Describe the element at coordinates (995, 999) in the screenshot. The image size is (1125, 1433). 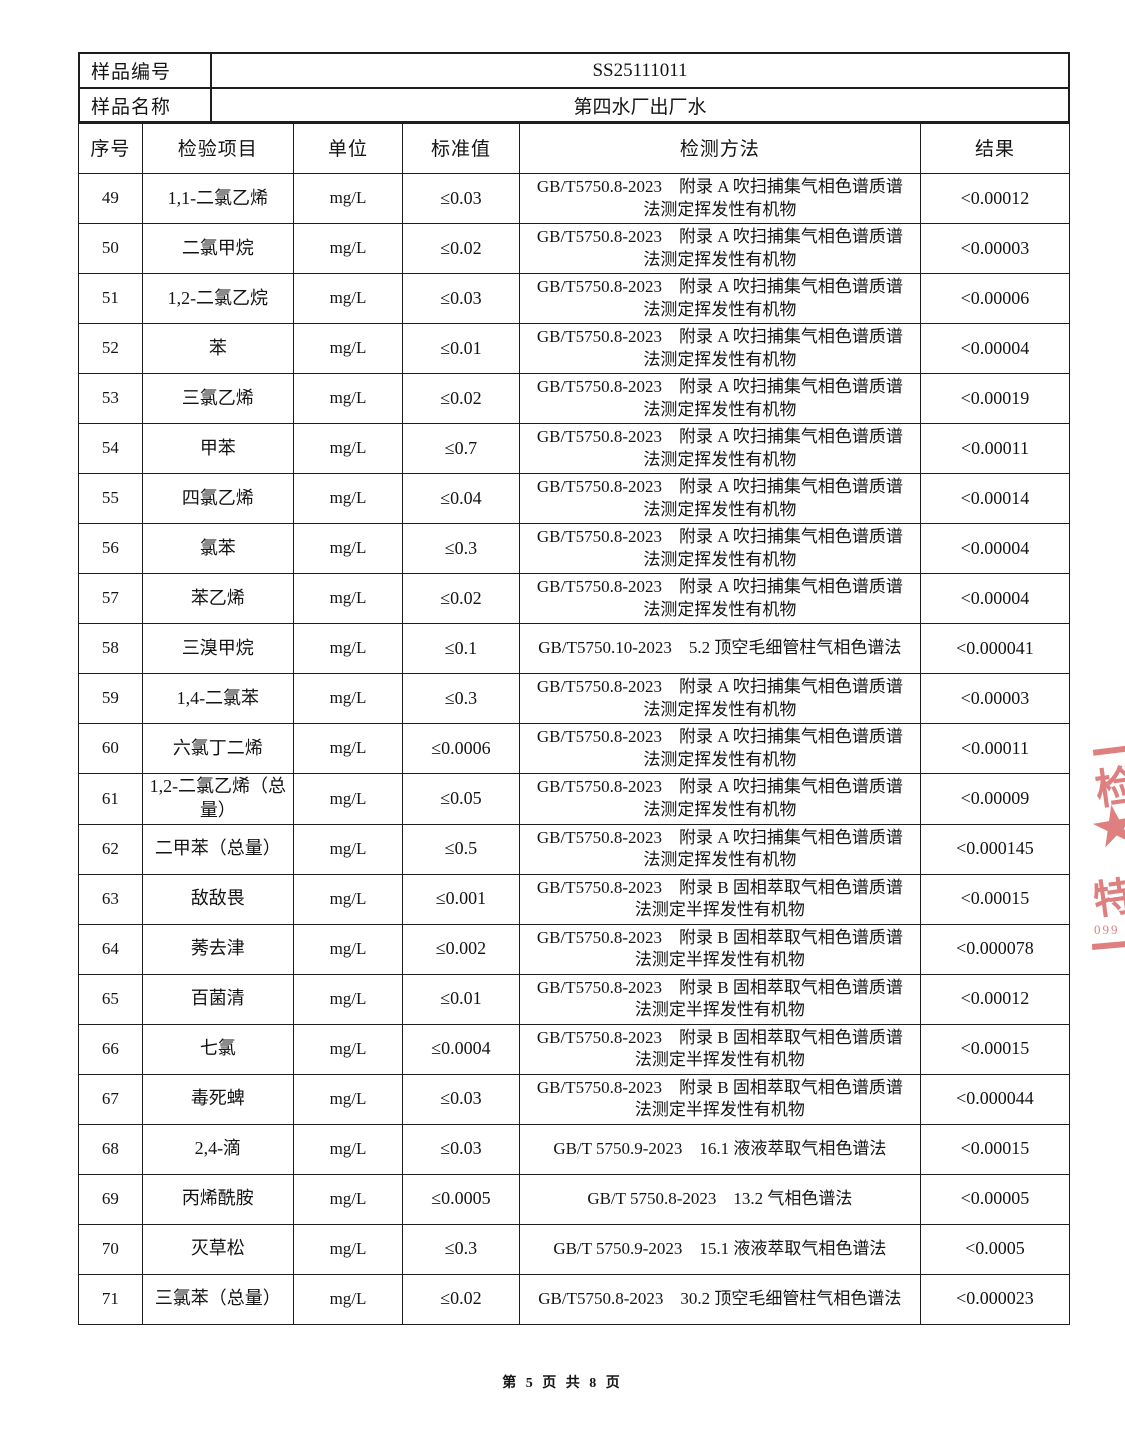
I see `cell-result: <0.00012` at that location.